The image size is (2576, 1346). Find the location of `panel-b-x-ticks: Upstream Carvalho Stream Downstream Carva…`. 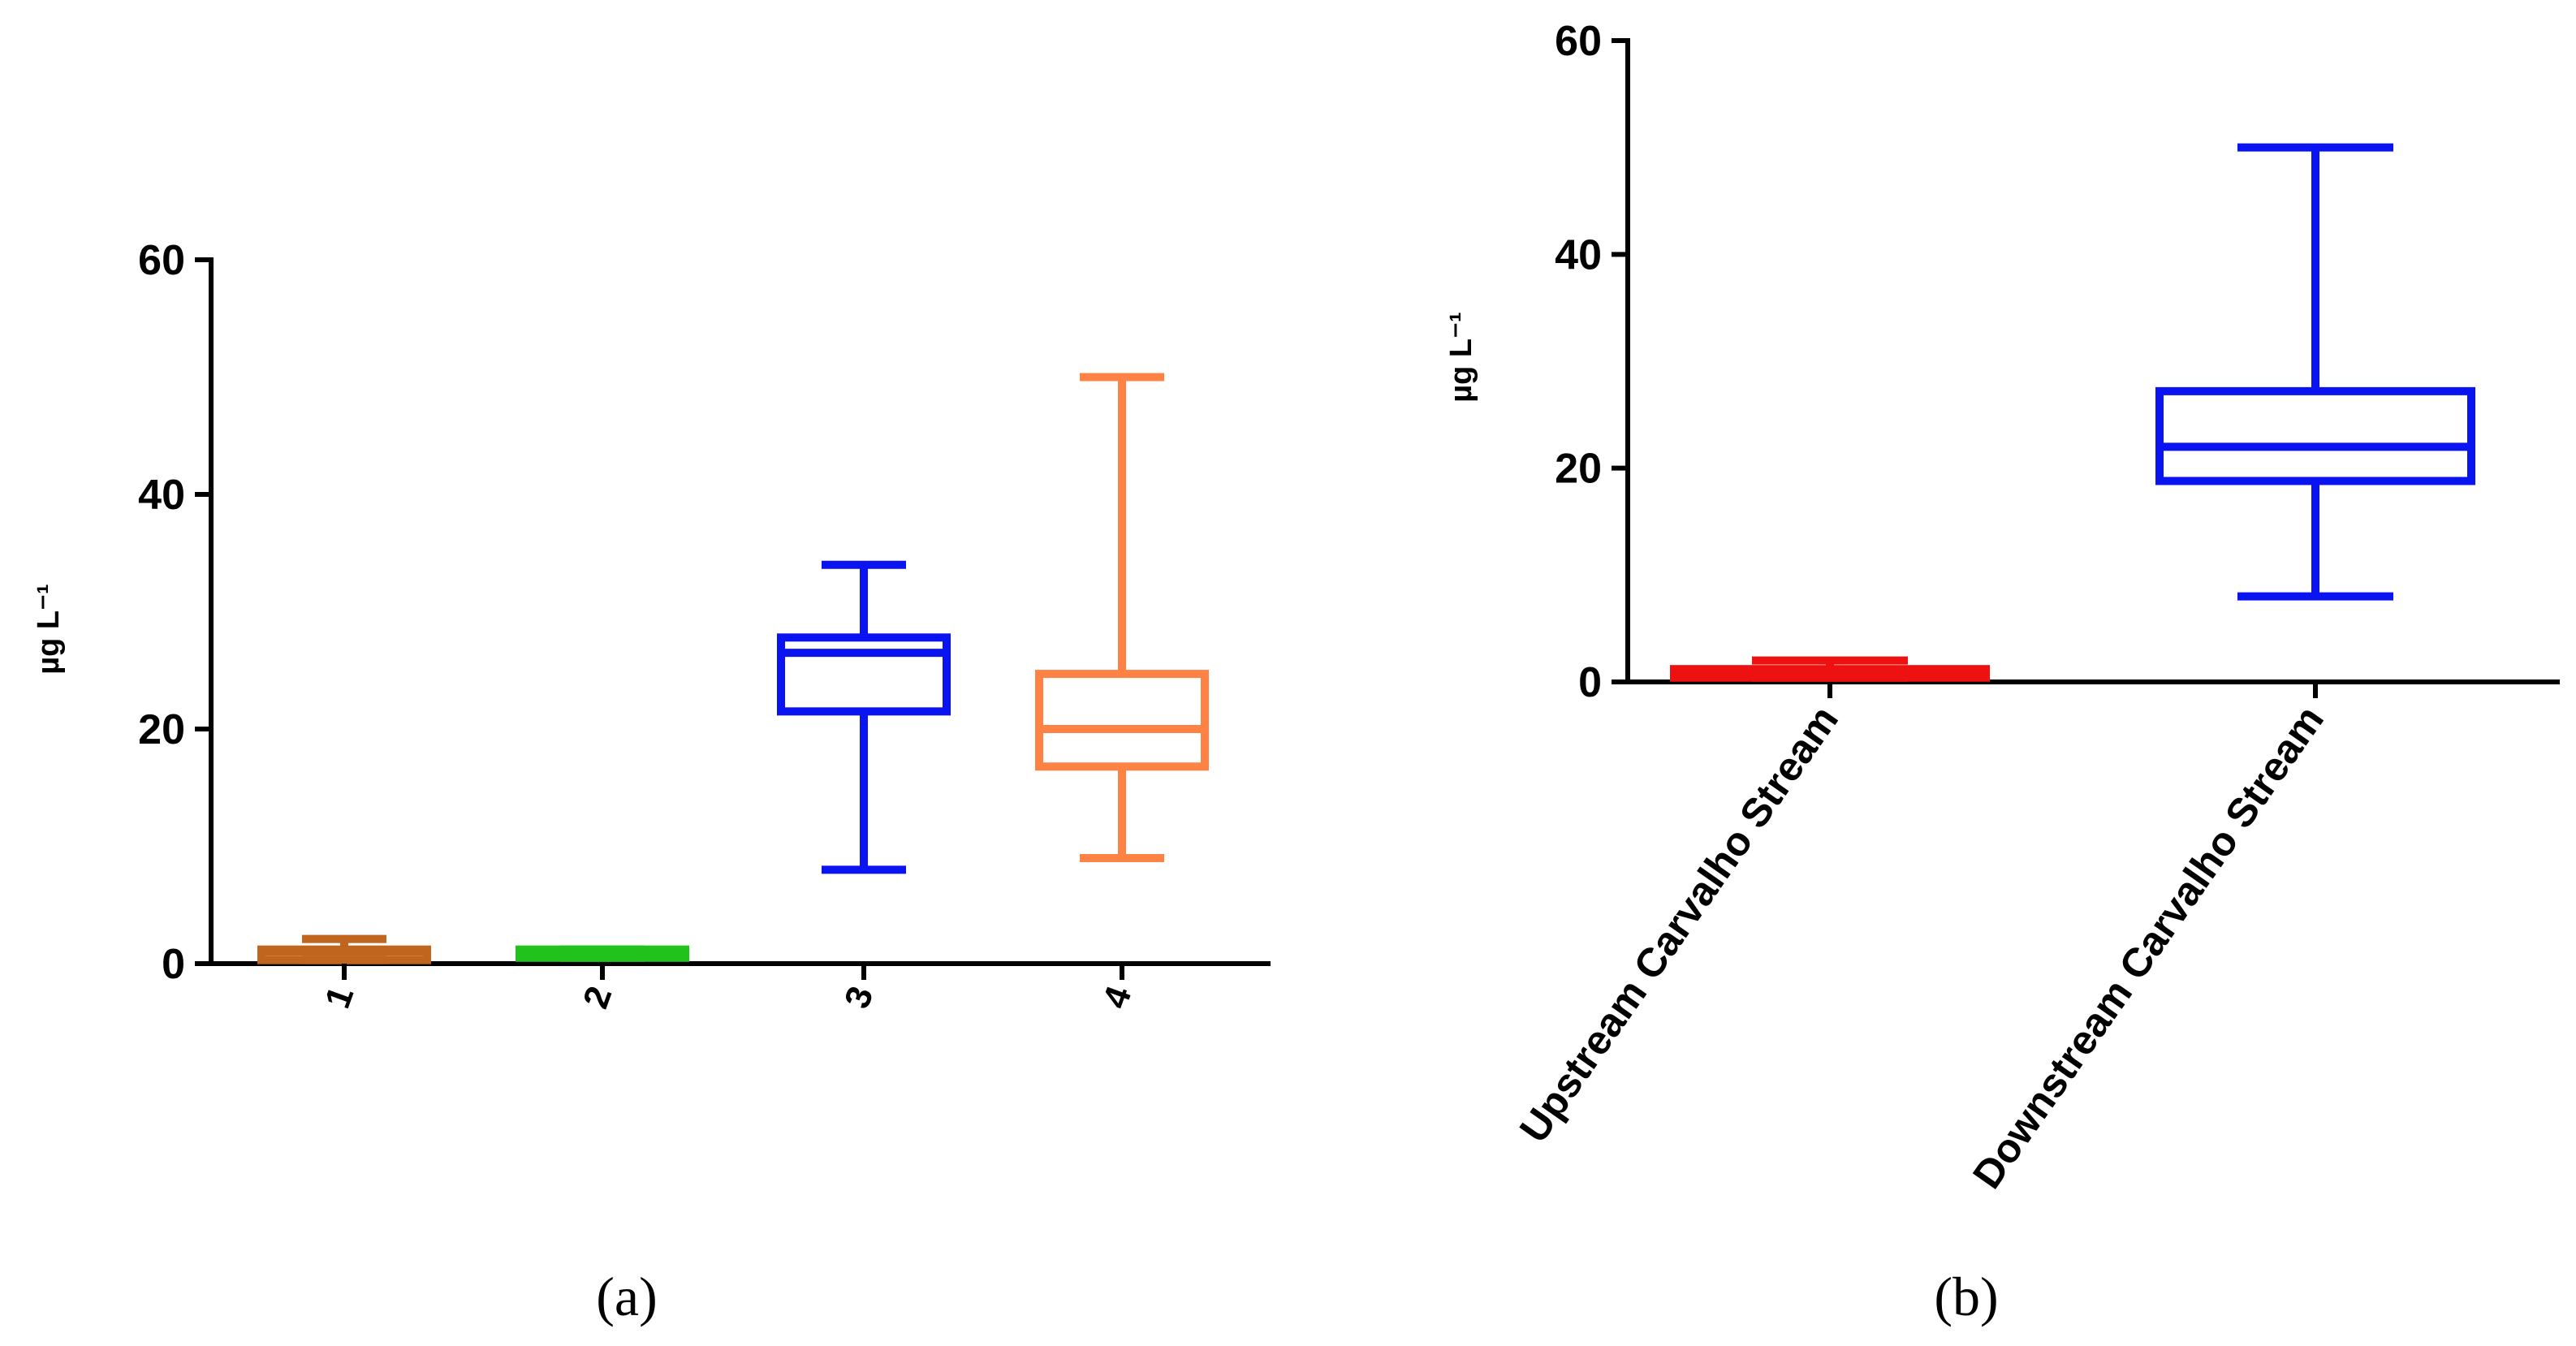

panel-b-x-ticks: Upstream Carvalho Stream Downstream Carva… is located at coordinates (1921, 940).